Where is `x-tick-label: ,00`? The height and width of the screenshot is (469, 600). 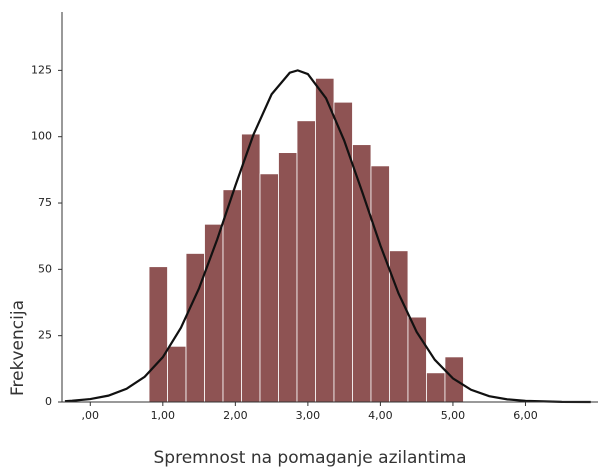 x-tick-label: ,00 is located at coordinates (91, 415).